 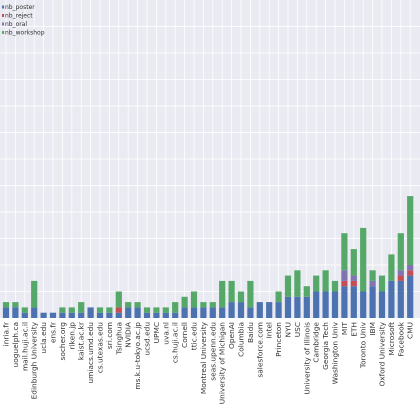 What do you see at coordinates (6, 333) in the screenshot?
I see `x-tick-label: inria.fr` at bounding box center [6, 333].